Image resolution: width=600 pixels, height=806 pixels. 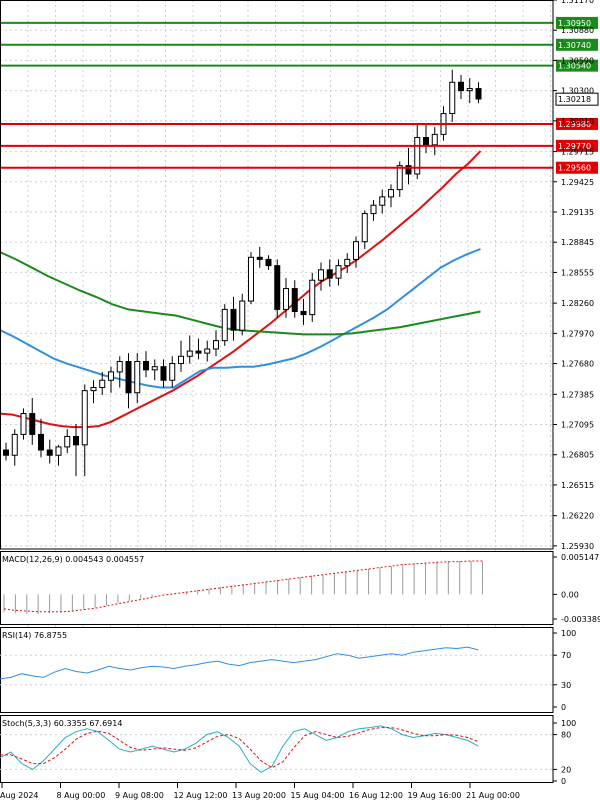 I want to click on stoch-tick-label: 20, so click(x=566, y=769).